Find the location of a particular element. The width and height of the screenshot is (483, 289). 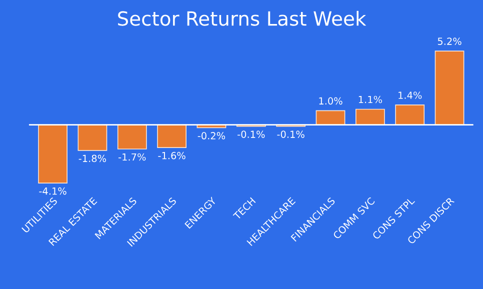

data-label: -4.1% is located at coordinates (52, 191).